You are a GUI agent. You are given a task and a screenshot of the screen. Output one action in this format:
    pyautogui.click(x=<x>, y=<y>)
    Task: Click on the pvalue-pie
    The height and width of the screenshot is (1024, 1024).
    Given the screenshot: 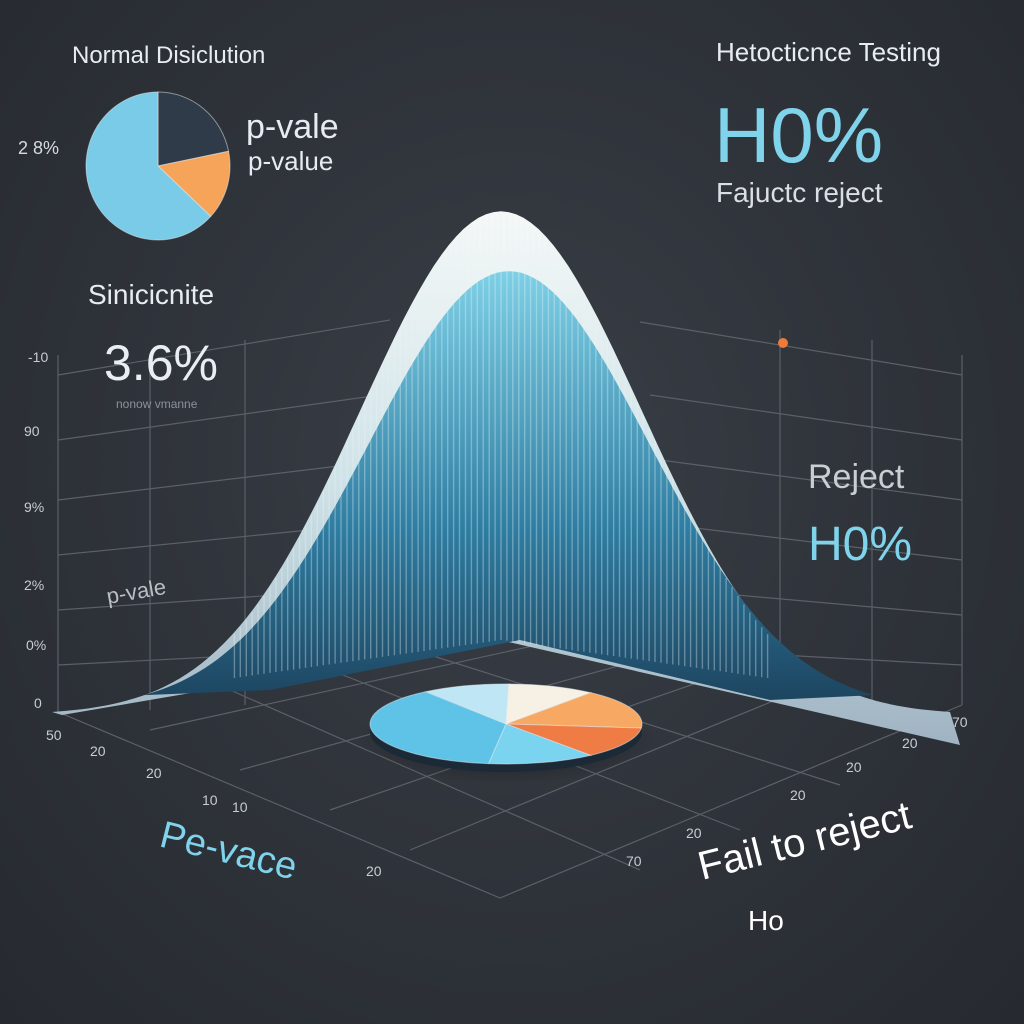 What is the action you would take?
    pyautogui.click(x=158, y=166)
    